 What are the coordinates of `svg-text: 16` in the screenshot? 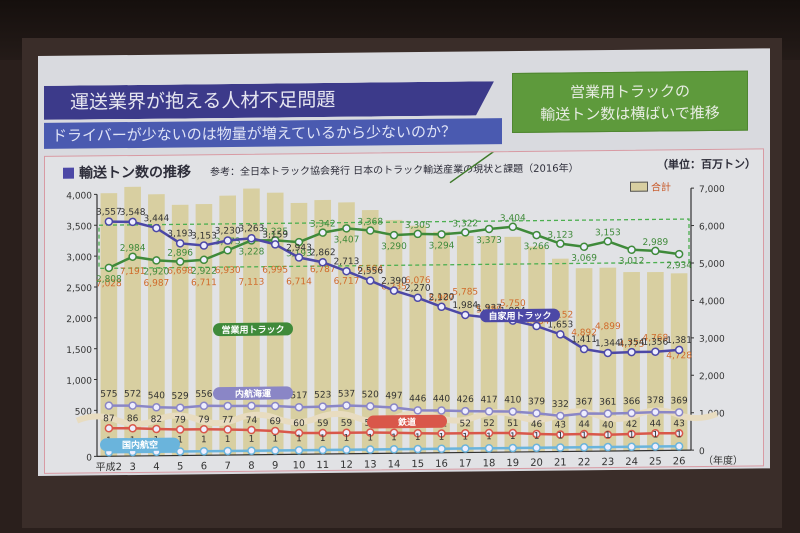 It's located at (441, 464).